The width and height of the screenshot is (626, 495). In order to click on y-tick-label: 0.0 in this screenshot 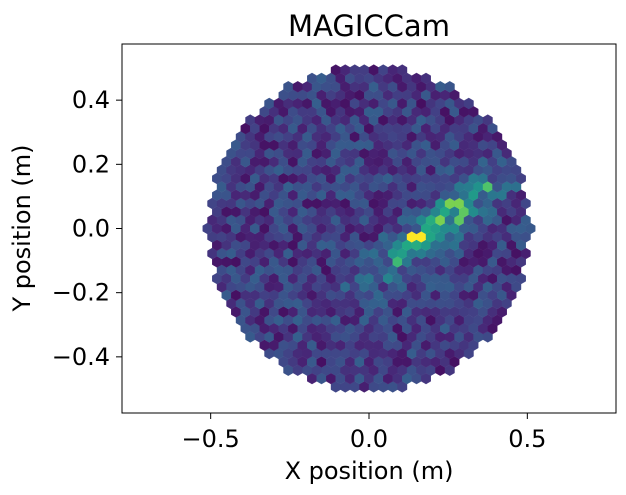, I will do `click(91, 229)`.